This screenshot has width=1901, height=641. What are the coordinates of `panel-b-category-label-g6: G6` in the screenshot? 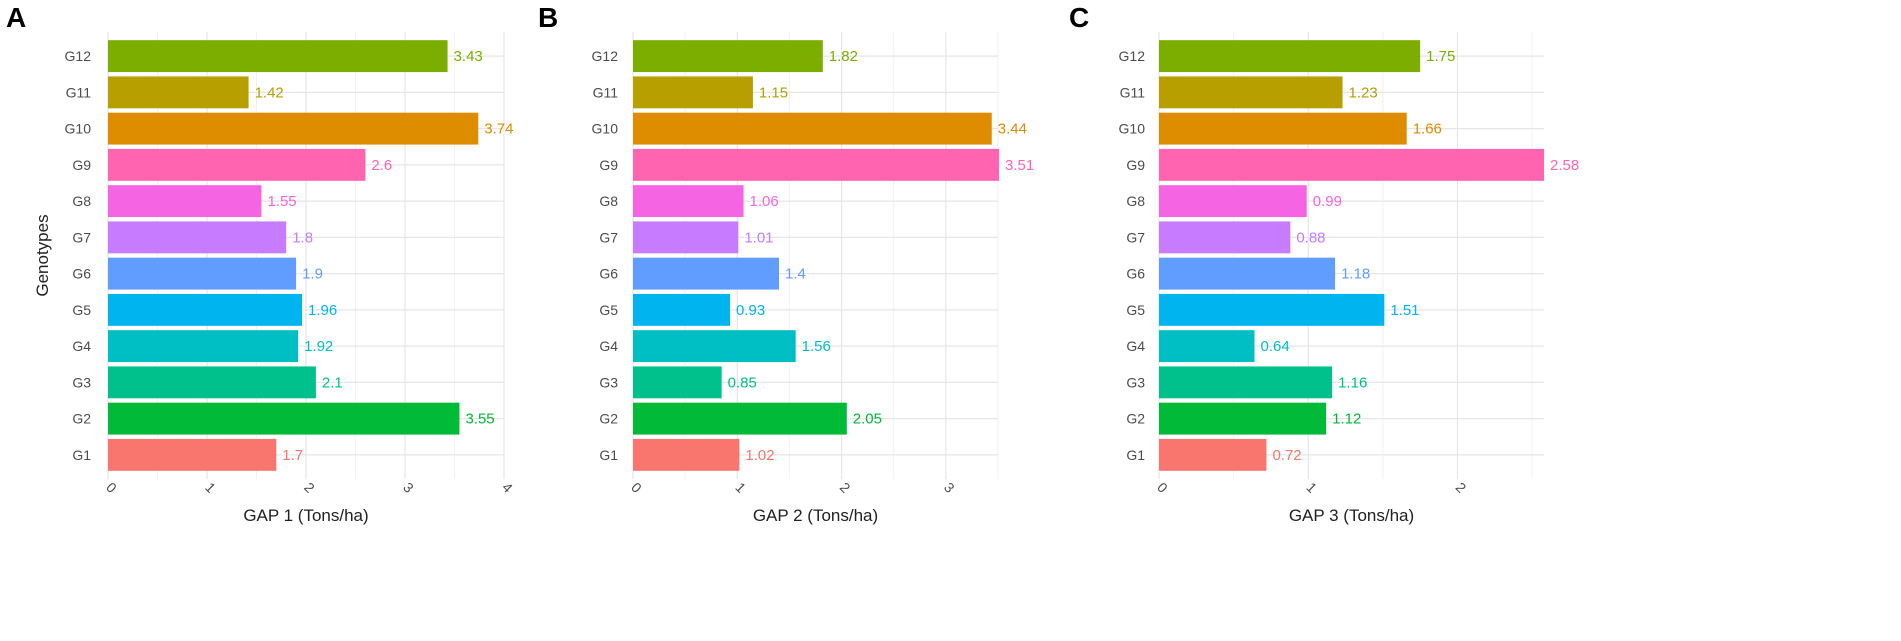 It's located at (608, 274).